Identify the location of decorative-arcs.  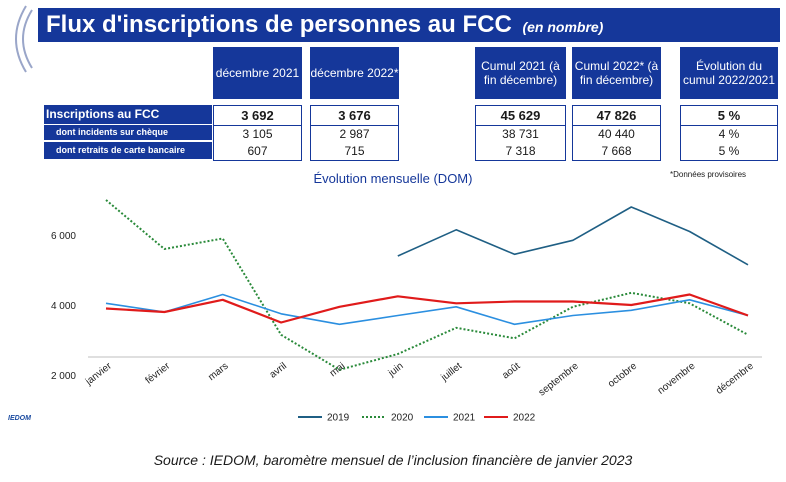
(24, 39).